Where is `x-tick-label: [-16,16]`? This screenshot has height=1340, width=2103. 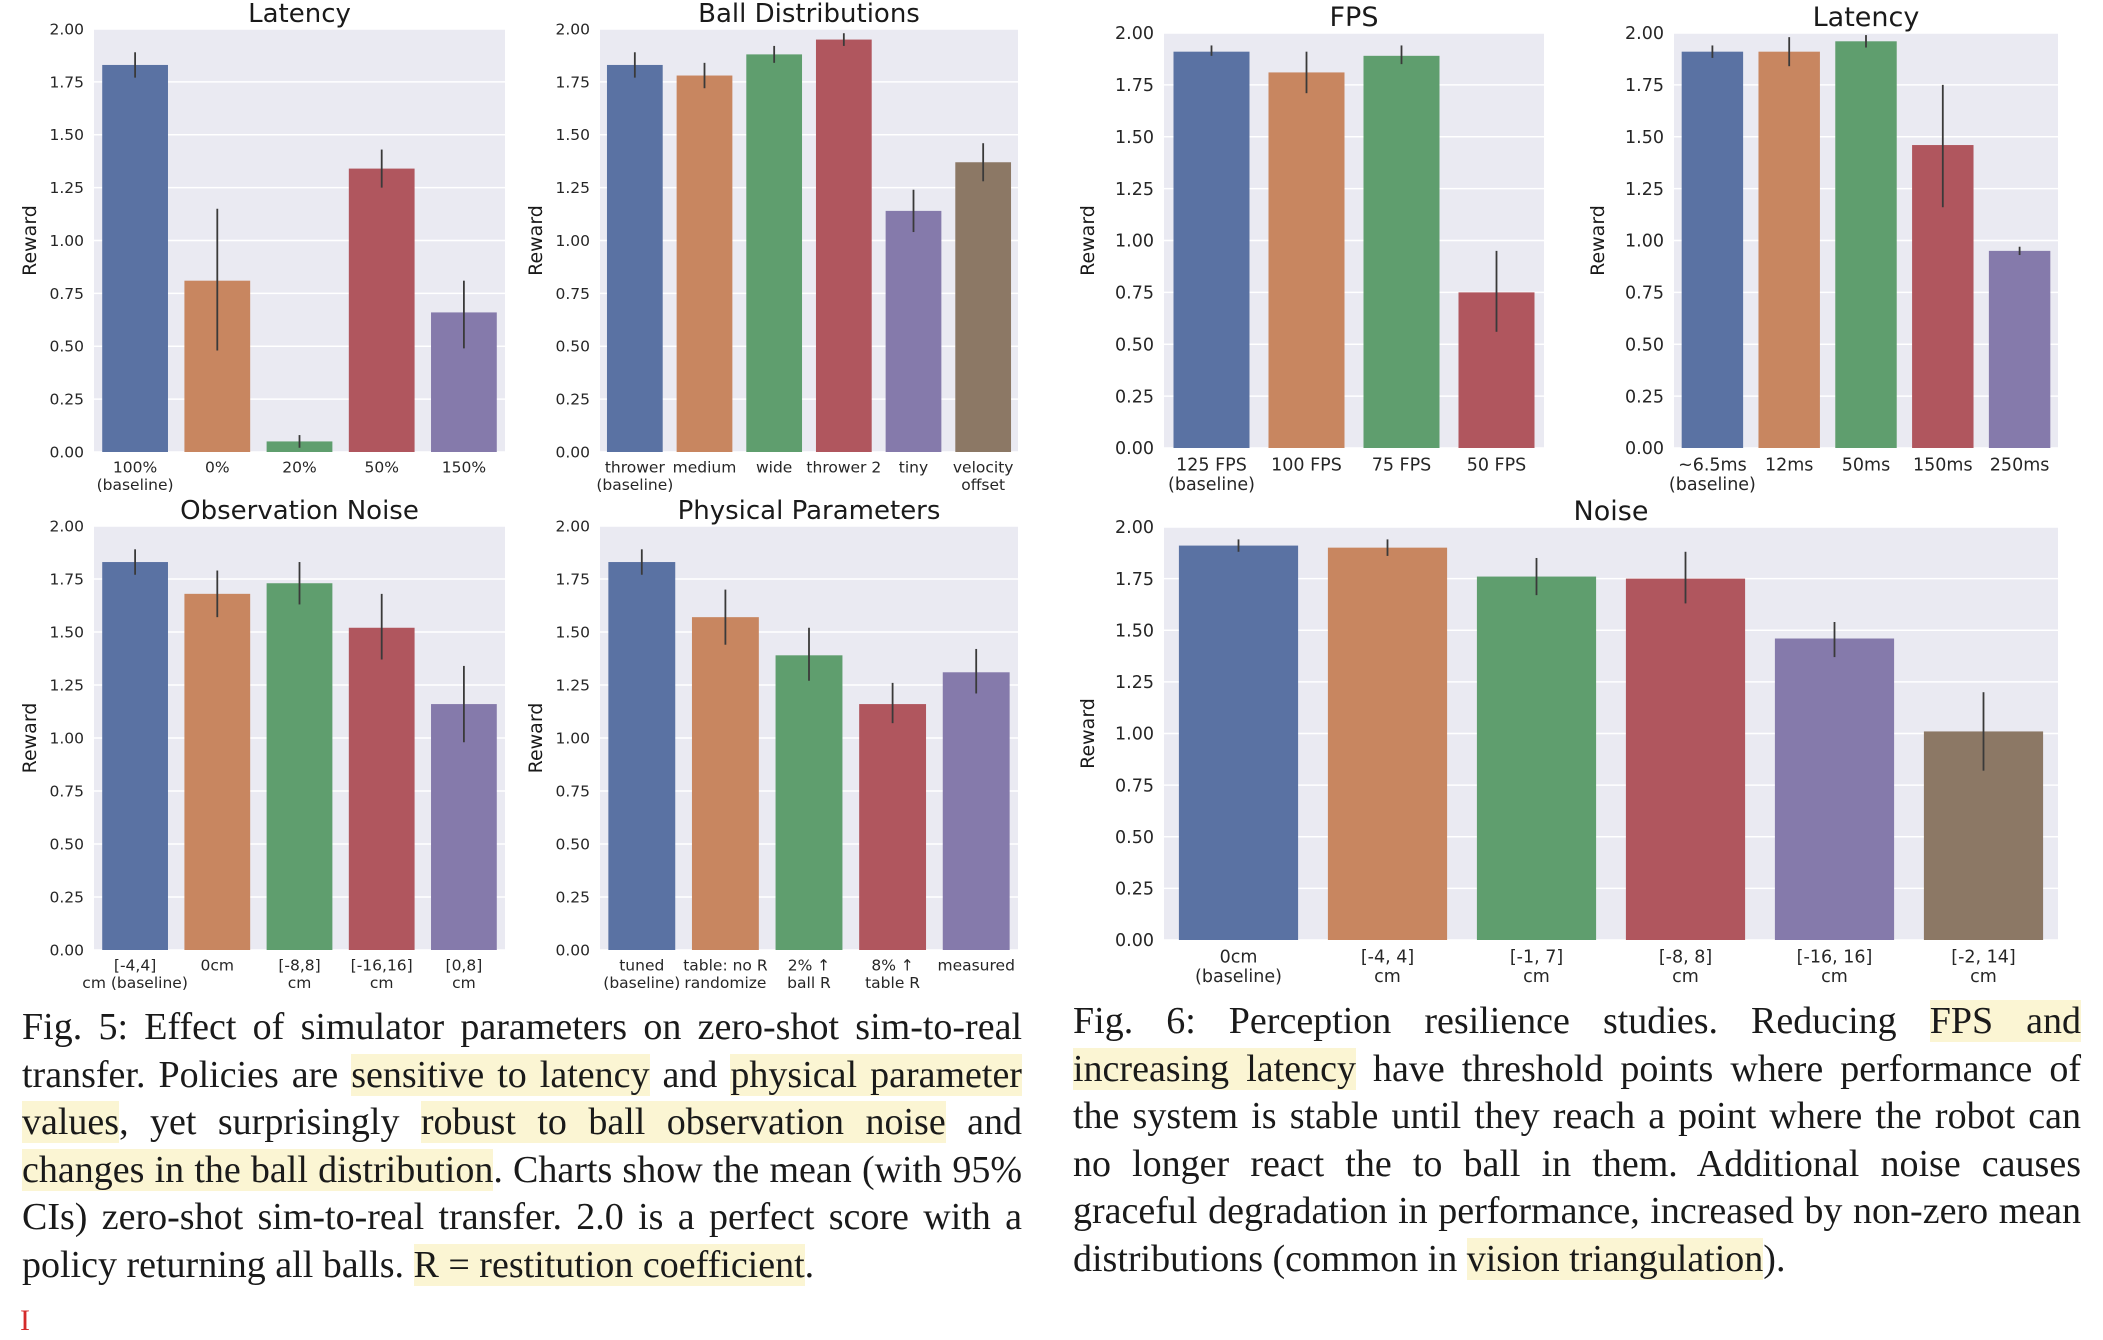
x-tick-label: [-16,16] is located at coordinates (382, 966).